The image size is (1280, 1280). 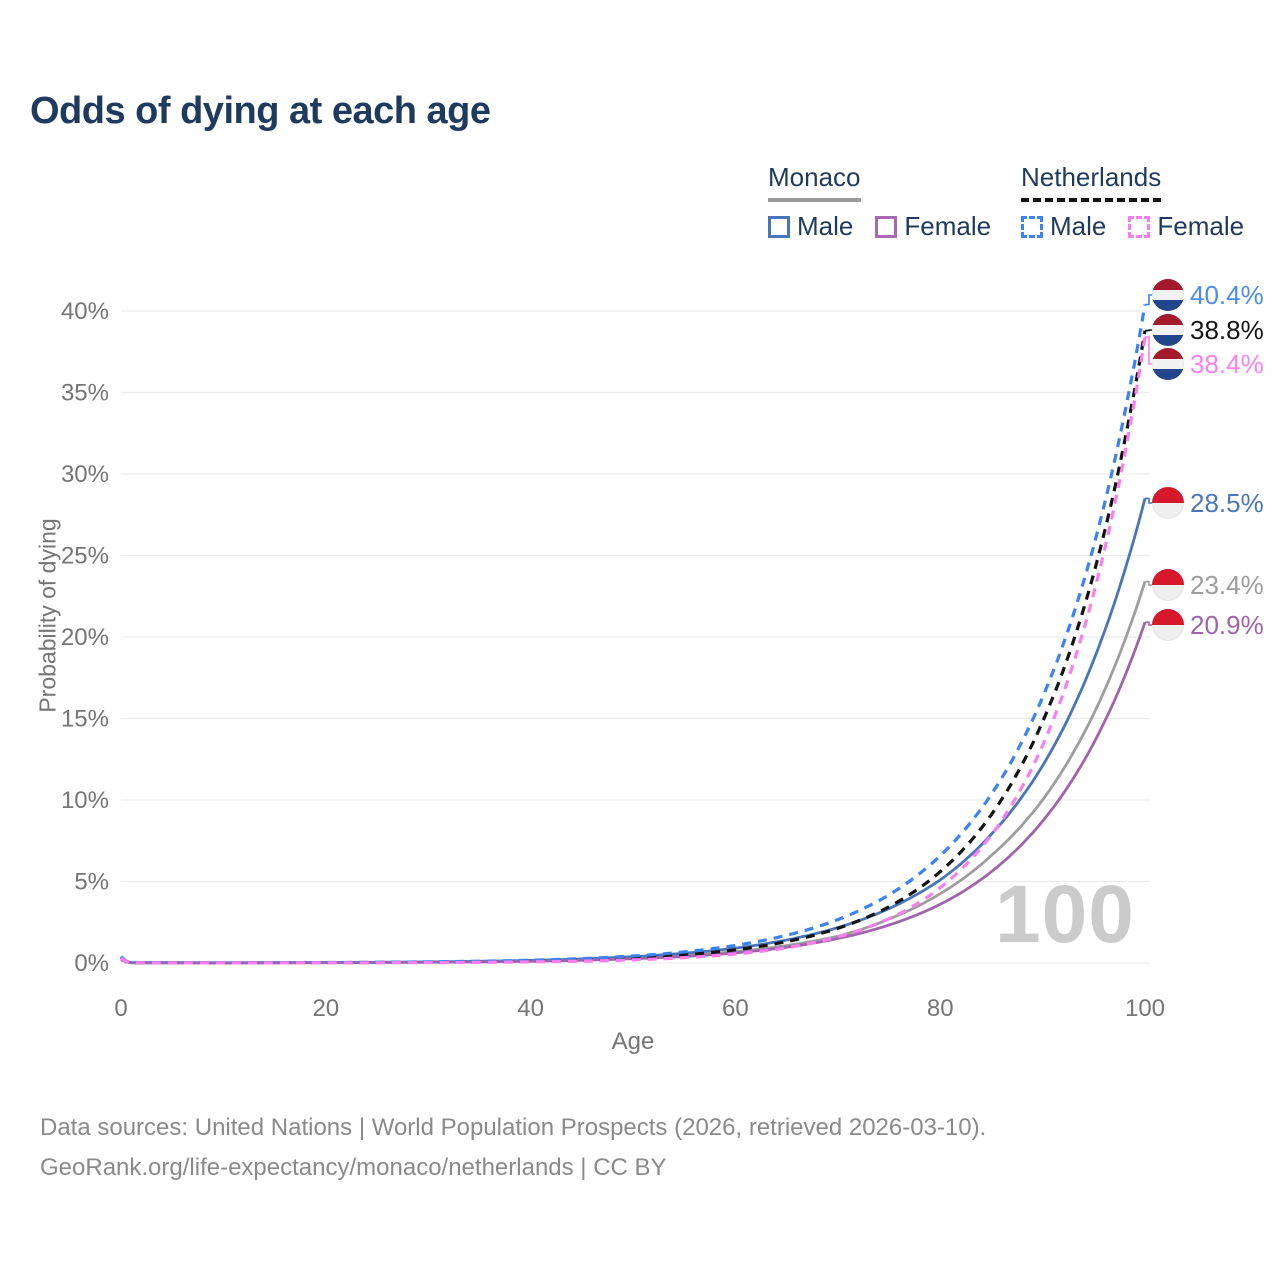 I want to click on netherlands-male-swatch-icon, so click(x=1032, y=226).